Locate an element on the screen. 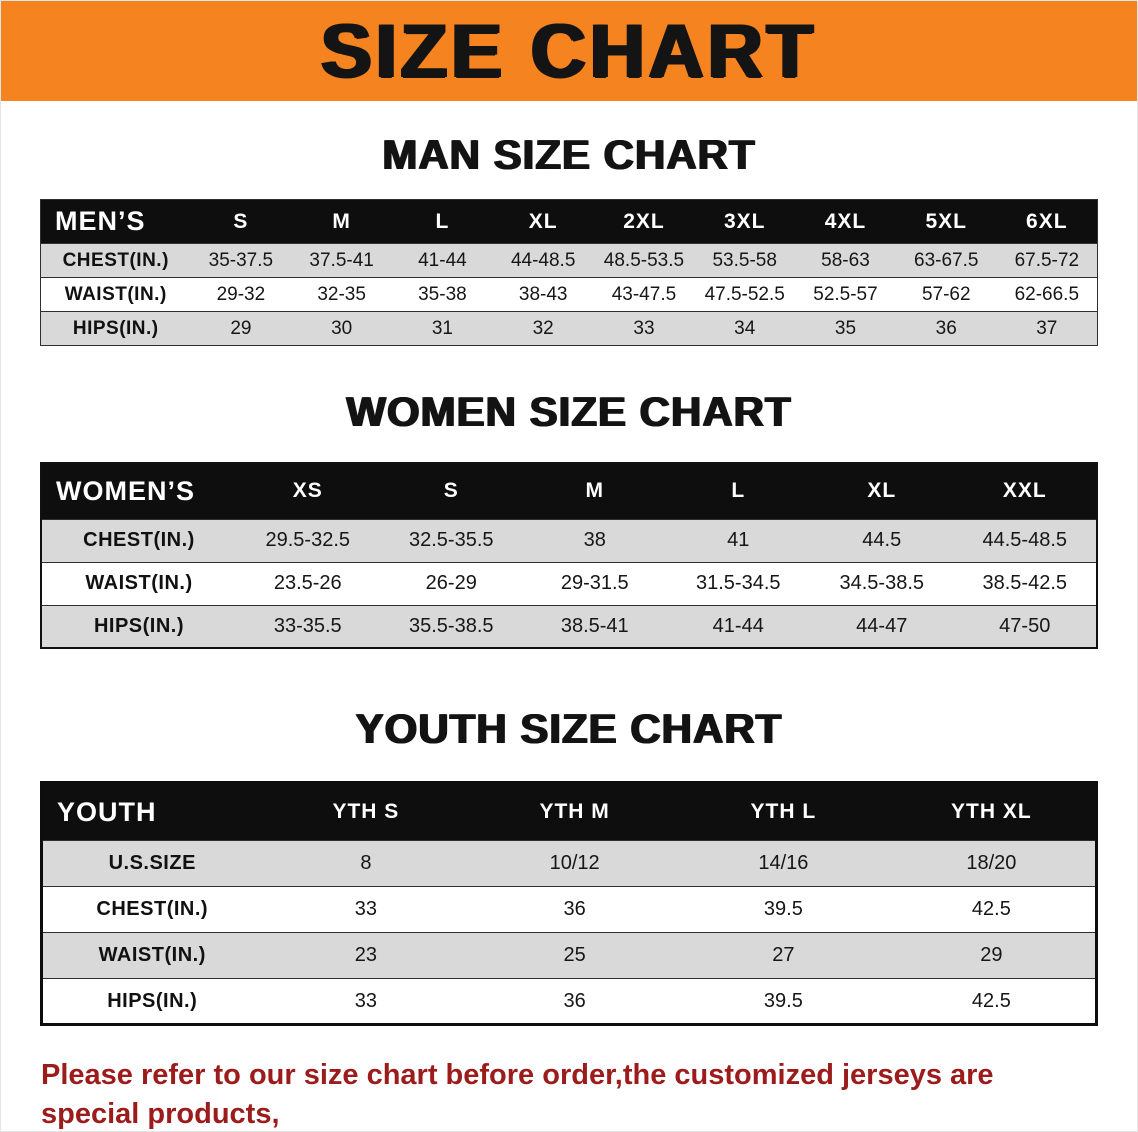  table-row: U.S.SIZE 8 10/12 14/16 18/20 is located at coordinates (569, 863).